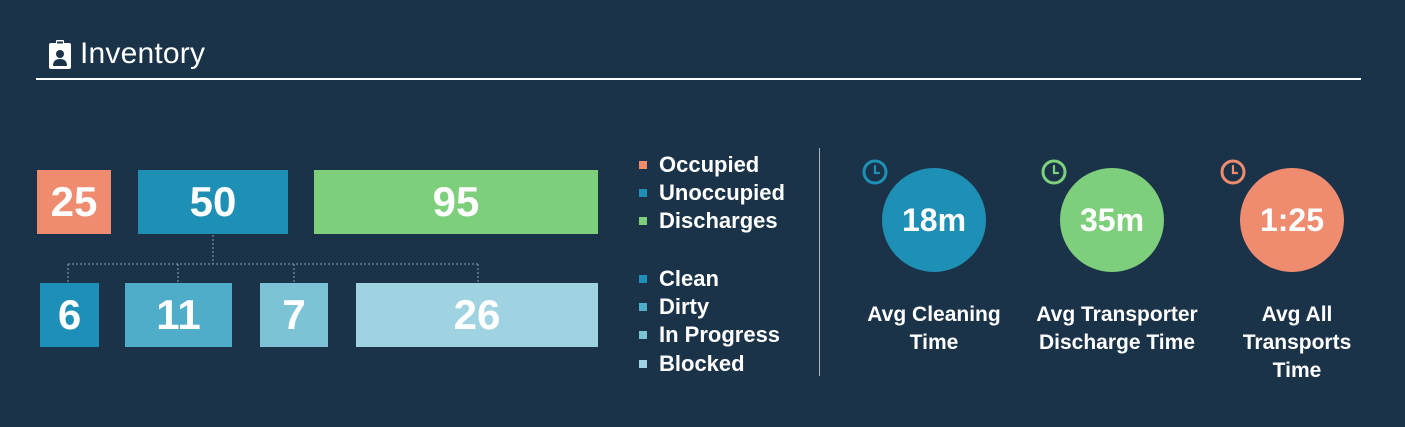 This screenshot has width=1405, height=427. Describe the element at coordinates (60, 54) in the screenshot. I see `badge-icon` at that location.